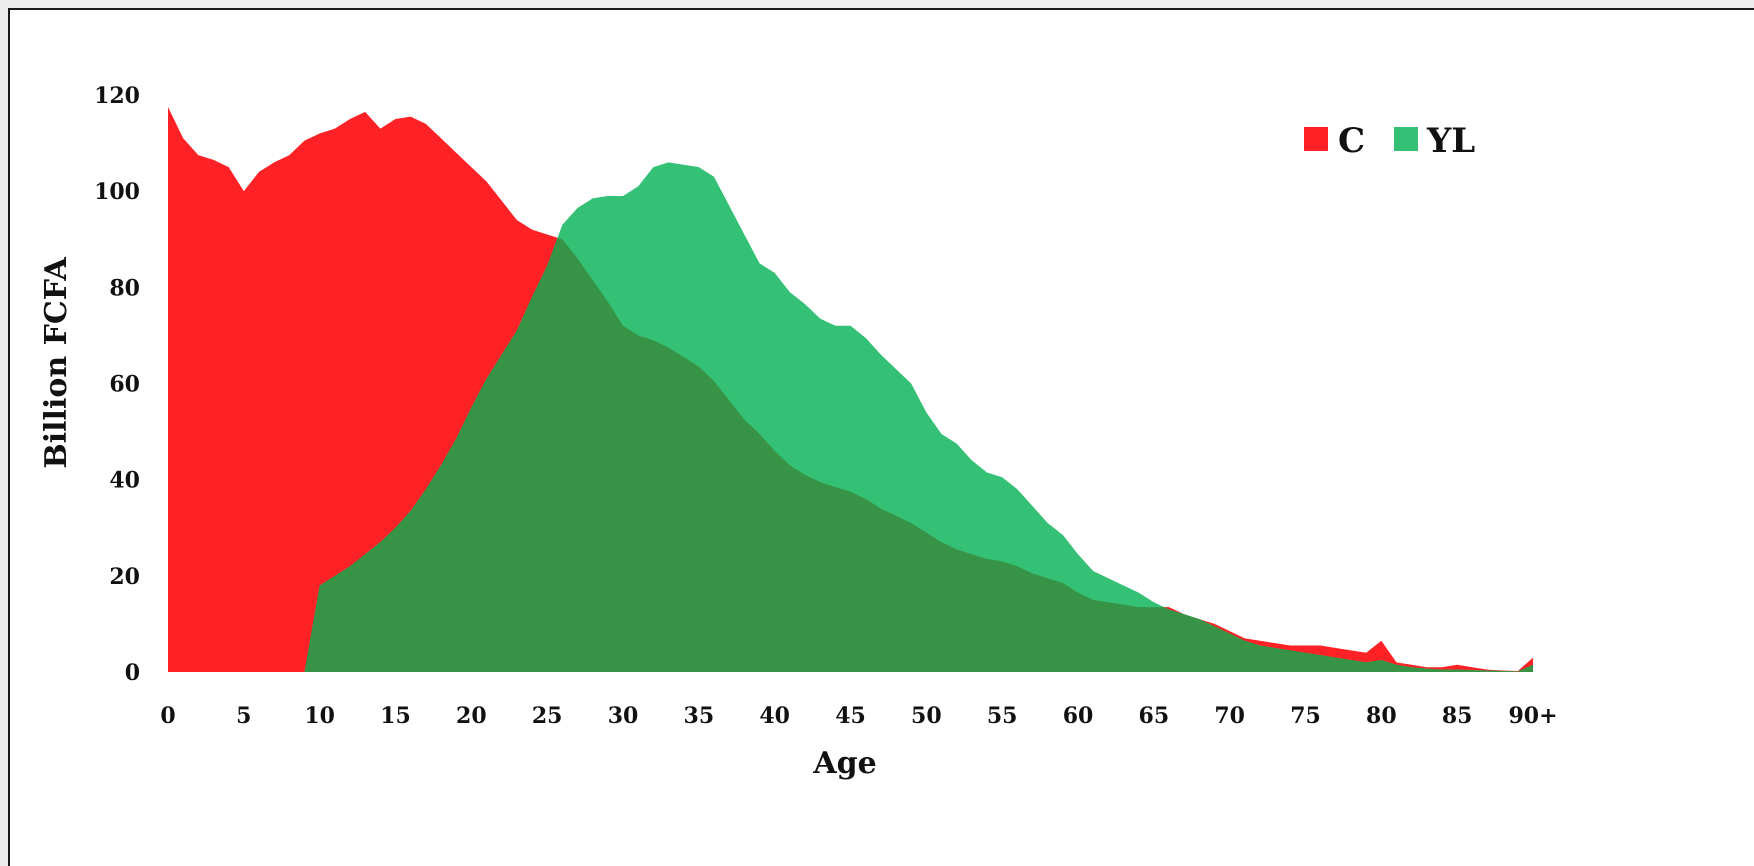 This screenshot has height=866, width=1754. I want to click on x-tick-label: 5, so click(243, 716).